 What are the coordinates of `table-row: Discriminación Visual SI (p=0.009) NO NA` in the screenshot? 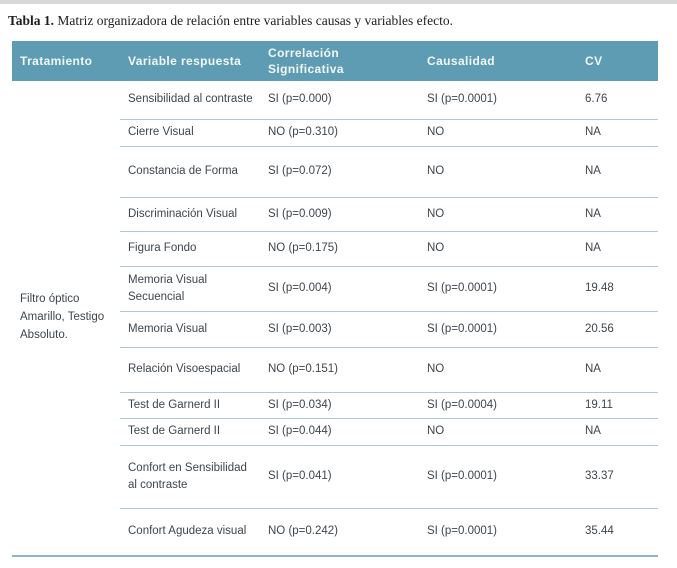 It's located at (335, 215).